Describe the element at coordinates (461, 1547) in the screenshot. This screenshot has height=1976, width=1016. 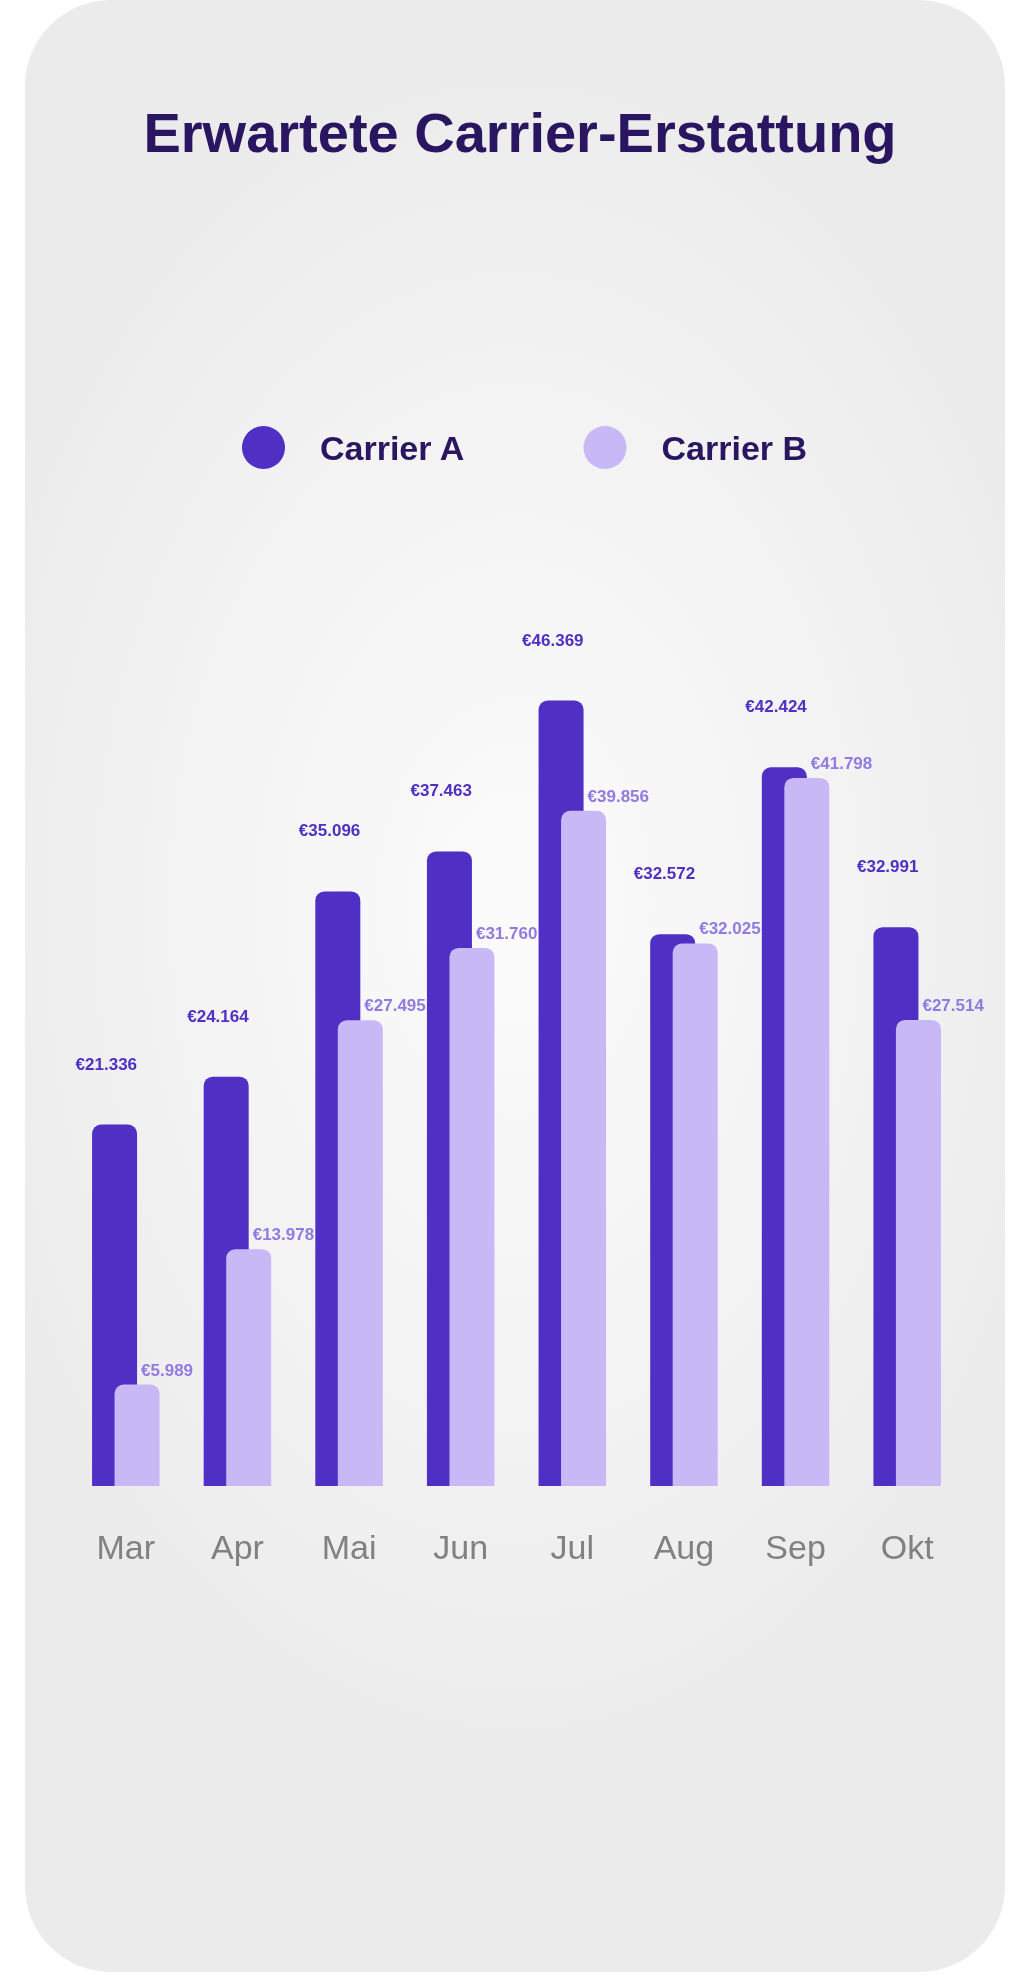
I see `x-tick-label: Jun` at that location.